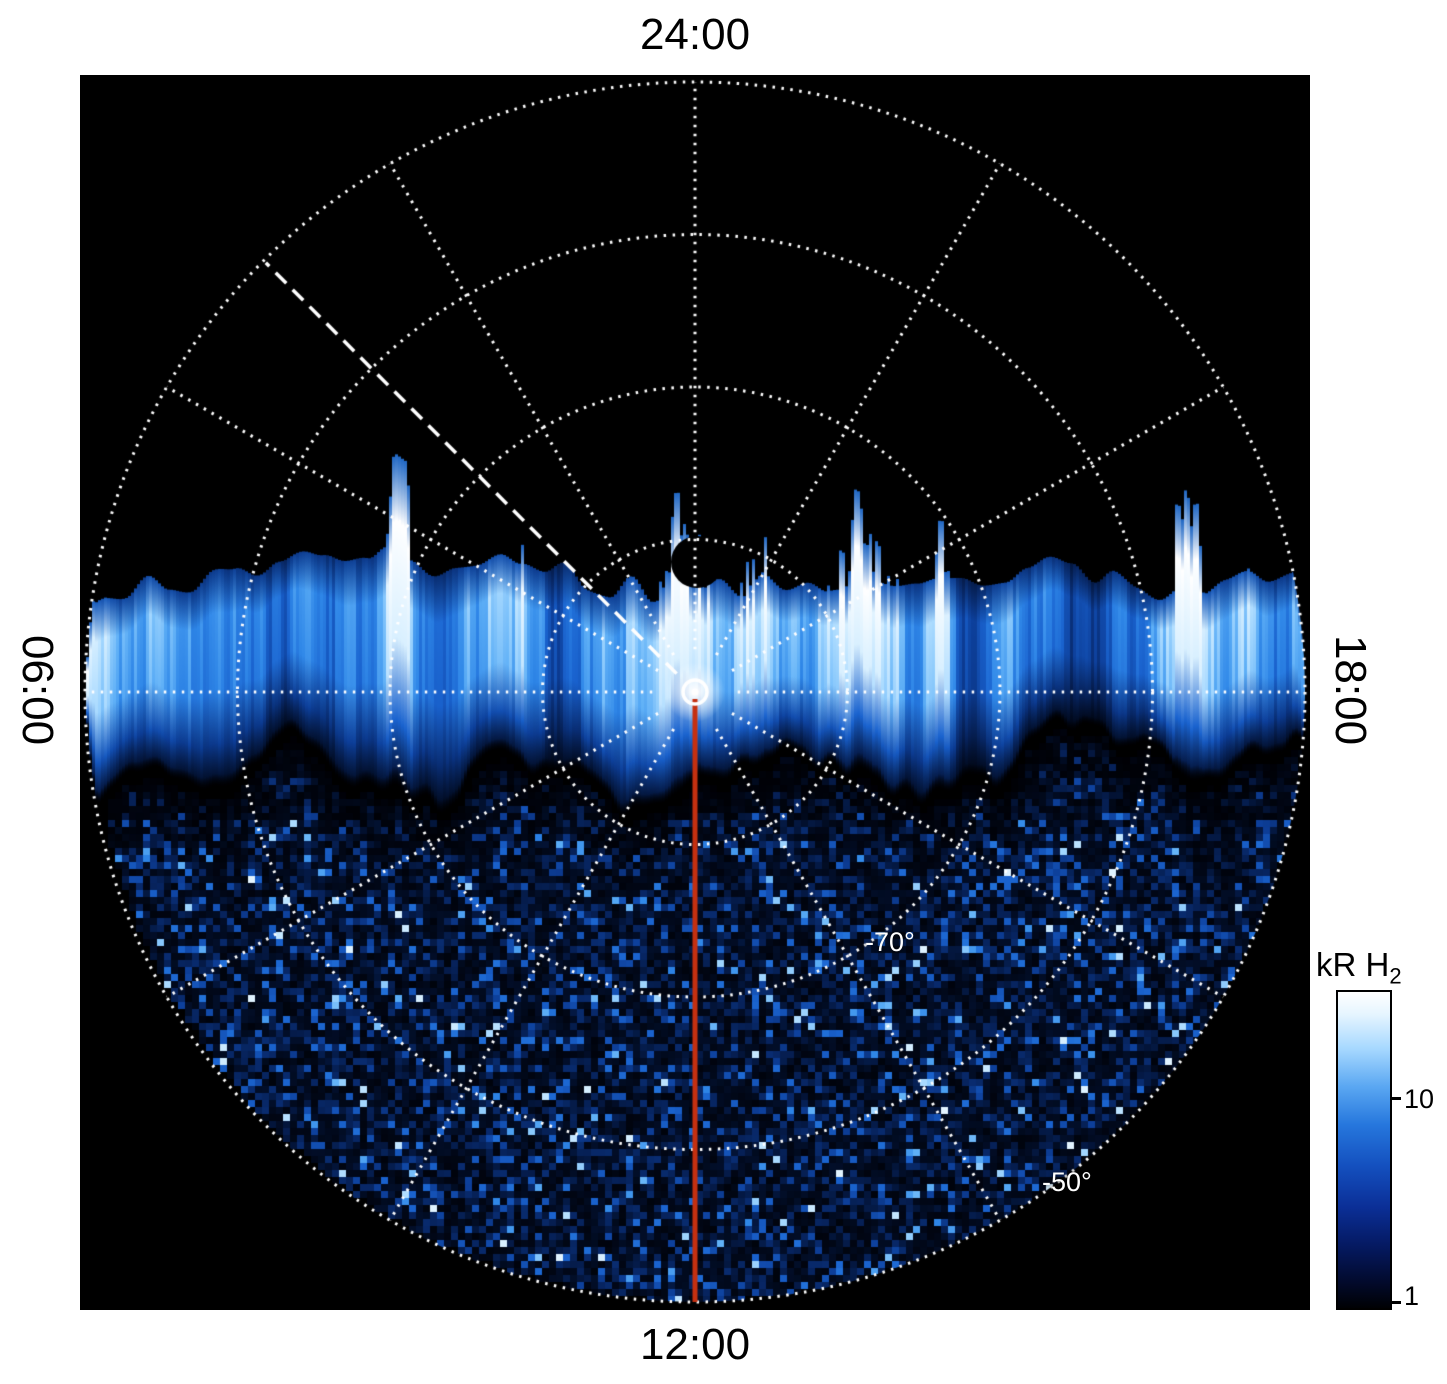  I want to click on time-label-0600: 06:00, so click(37, 690).